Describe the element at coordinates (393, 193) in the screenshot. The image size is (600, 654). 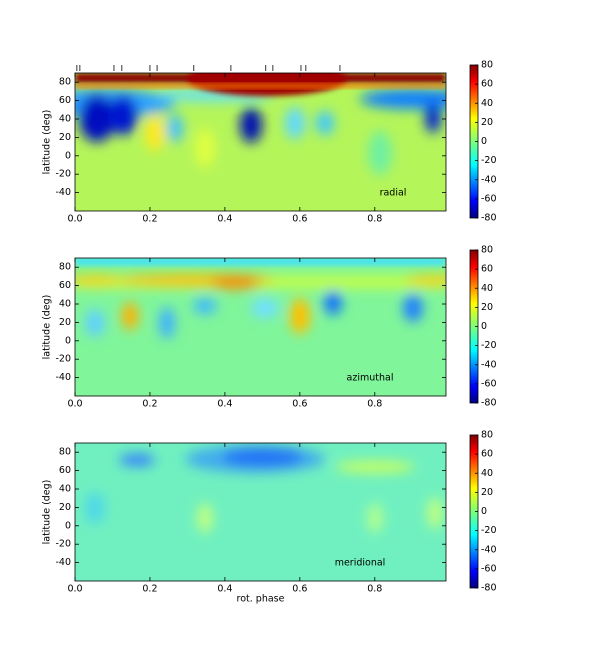
I see `annotation: radial` at that location.